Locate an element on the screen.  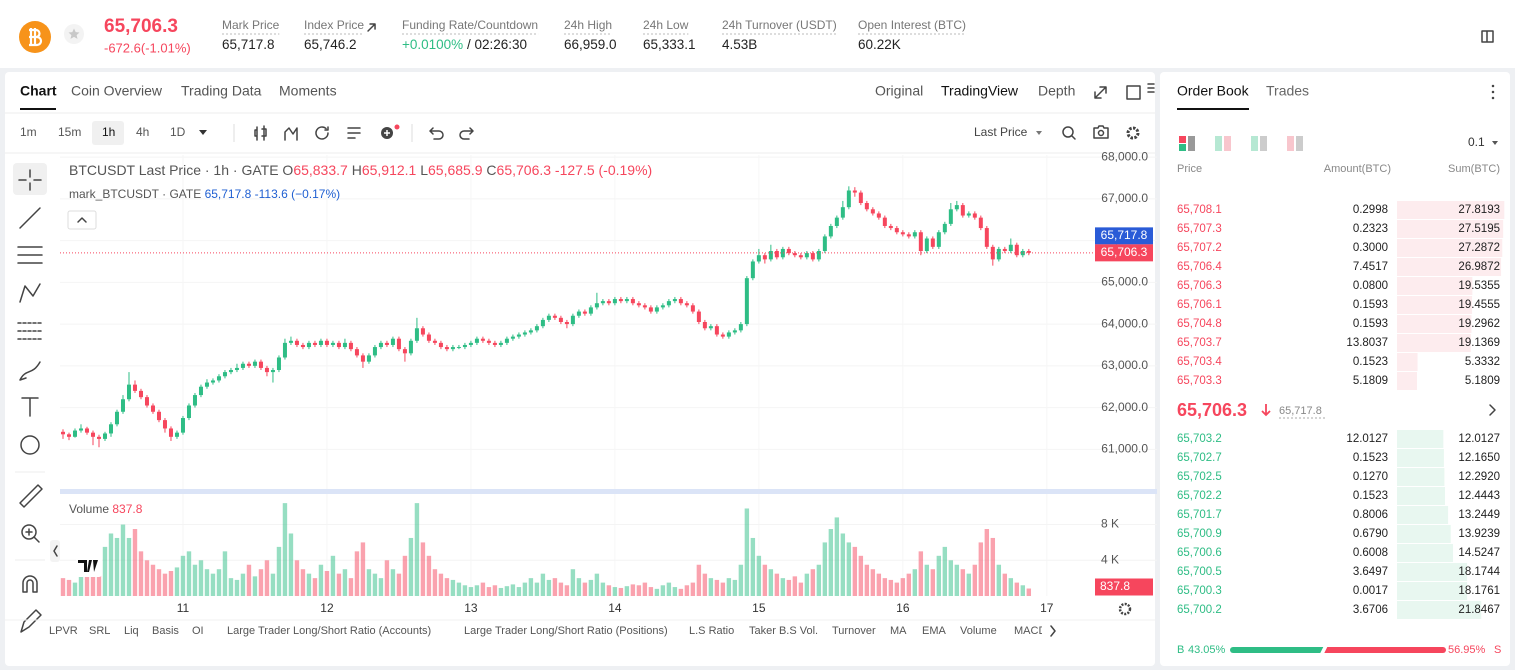
brush-tool is located at coordinates (30, 371).